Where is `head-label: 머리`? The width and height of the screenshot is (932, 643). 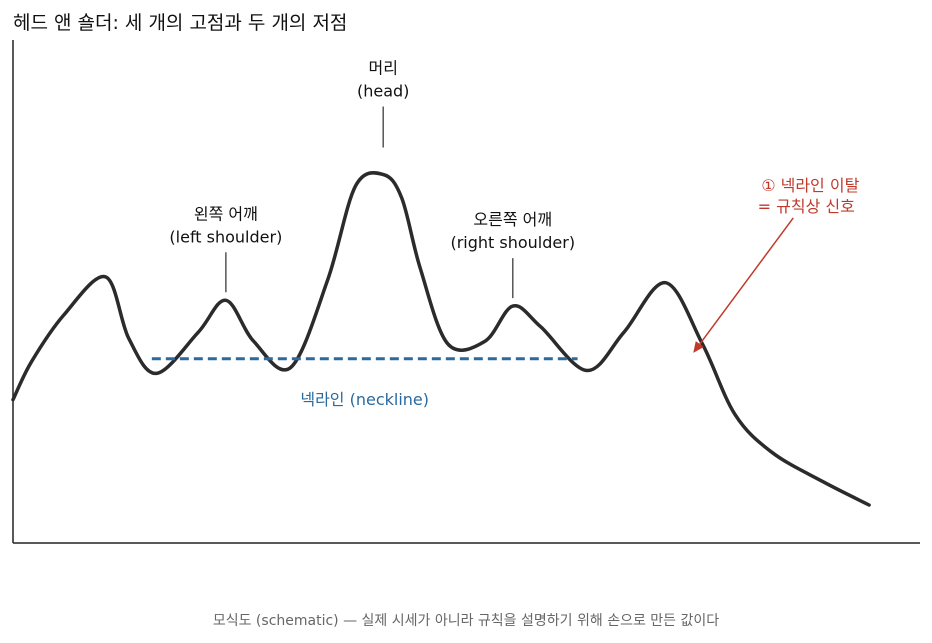 head-label: 머리 is located at coordinates (382, 68).